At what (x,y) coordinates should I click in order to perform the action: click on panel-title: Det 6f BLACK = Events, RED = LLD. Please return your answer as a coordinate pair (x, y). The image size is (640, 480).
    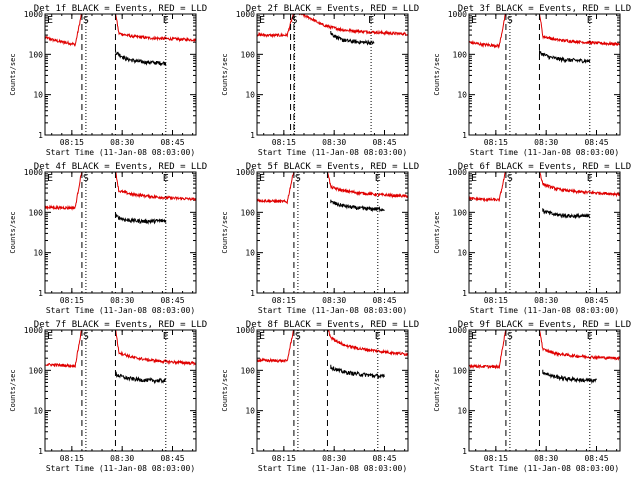
    Looking at the image, I should click on (544, 167).